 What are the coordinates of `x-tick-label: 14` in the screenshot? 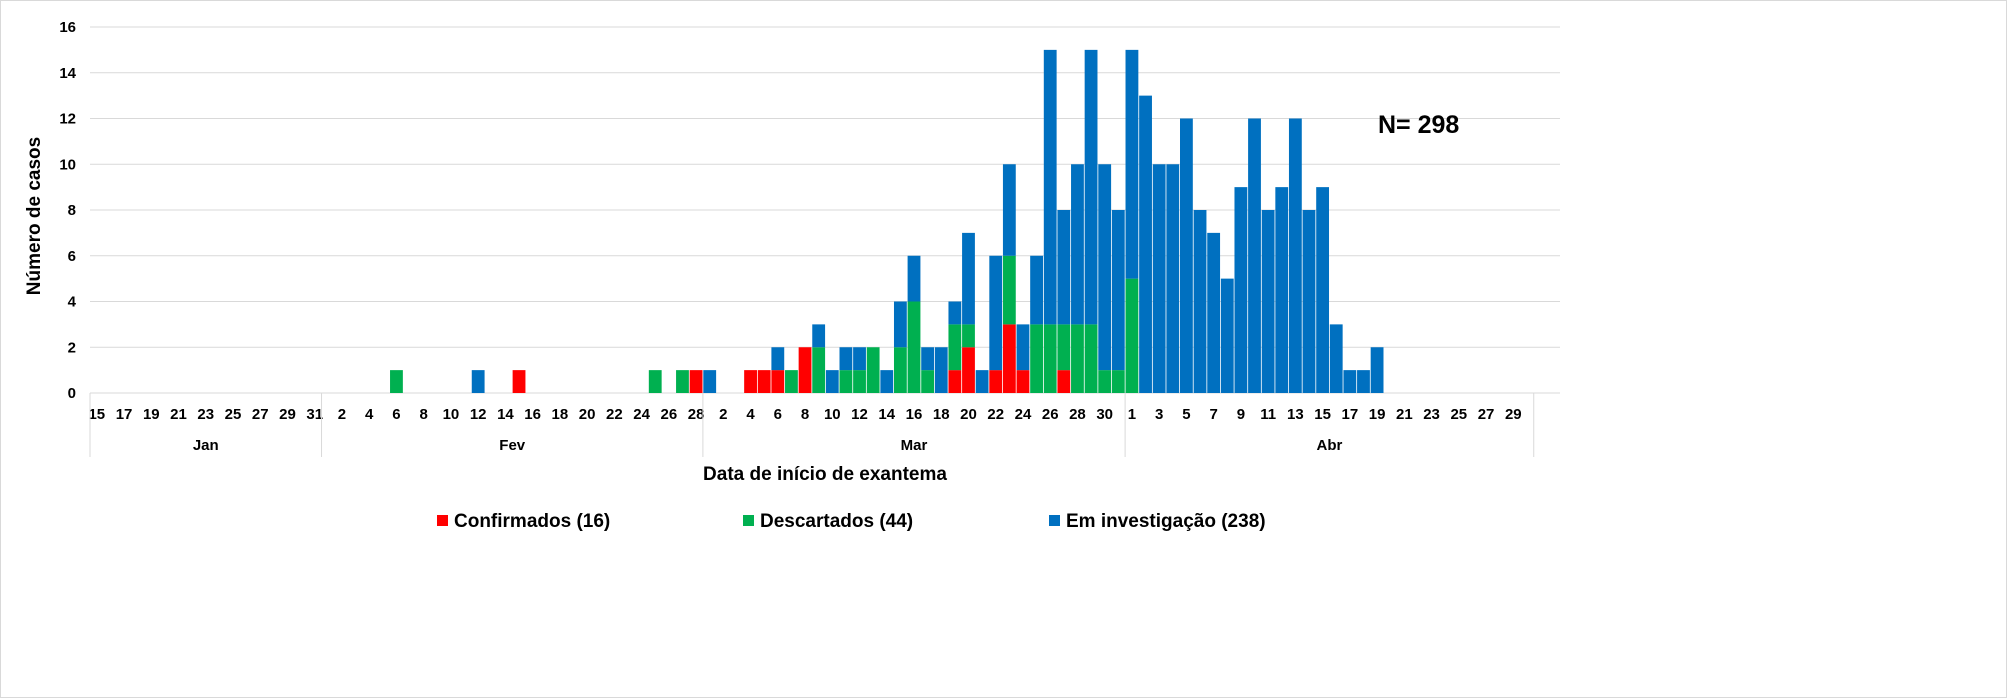 It's located at (505, 414).